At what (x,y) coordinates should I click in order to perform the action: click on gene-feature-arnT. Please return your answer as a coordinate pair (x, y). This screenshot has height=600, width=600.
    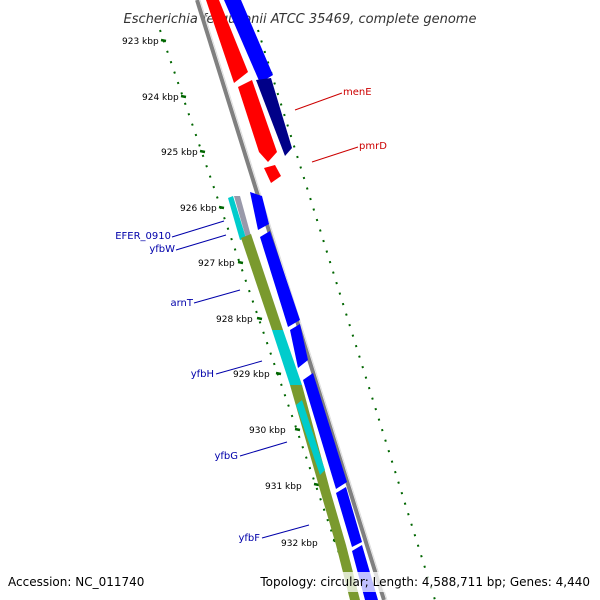
    Looking at the image, I should click on (262, 282).